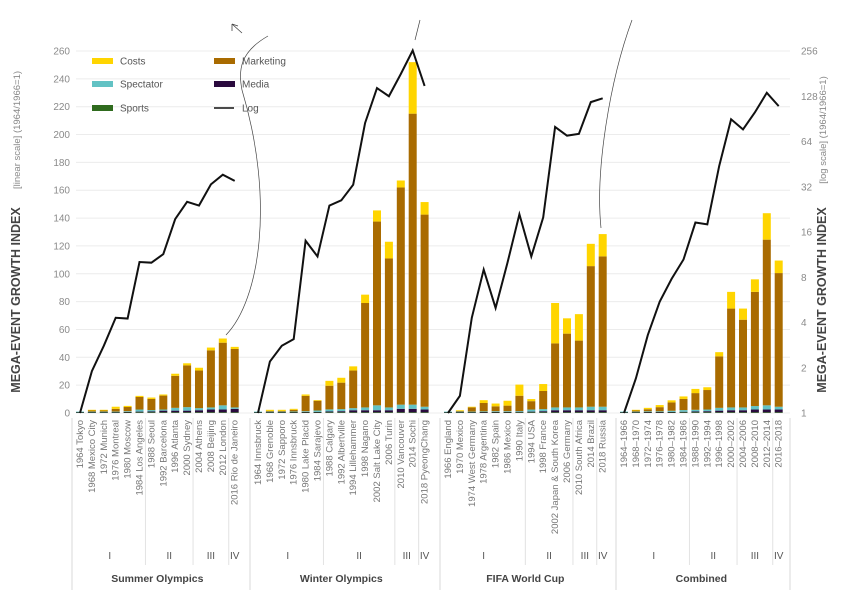  I want to click on x-tick-label: 2014 Brazil, so click(591, 444).